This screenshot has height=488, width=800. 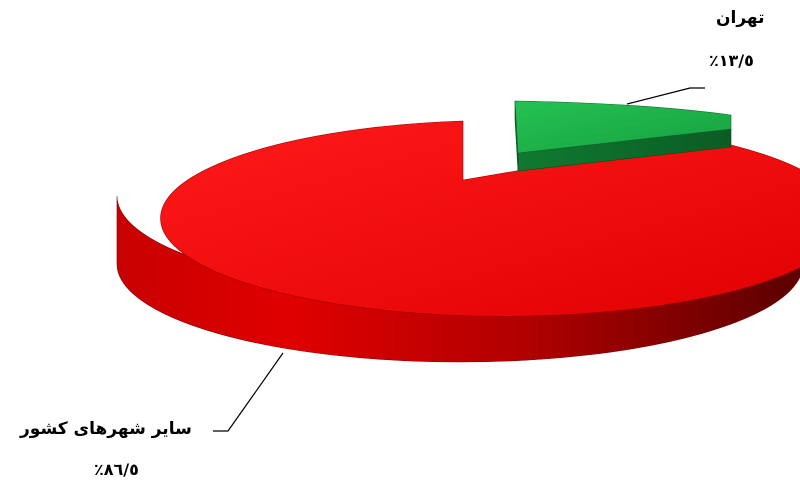 What do you see at coordinates (116, 469) in the screenshot?
I see `label-other-cities-value: ٨٦/٥٪` at bounding box center [116, 469].